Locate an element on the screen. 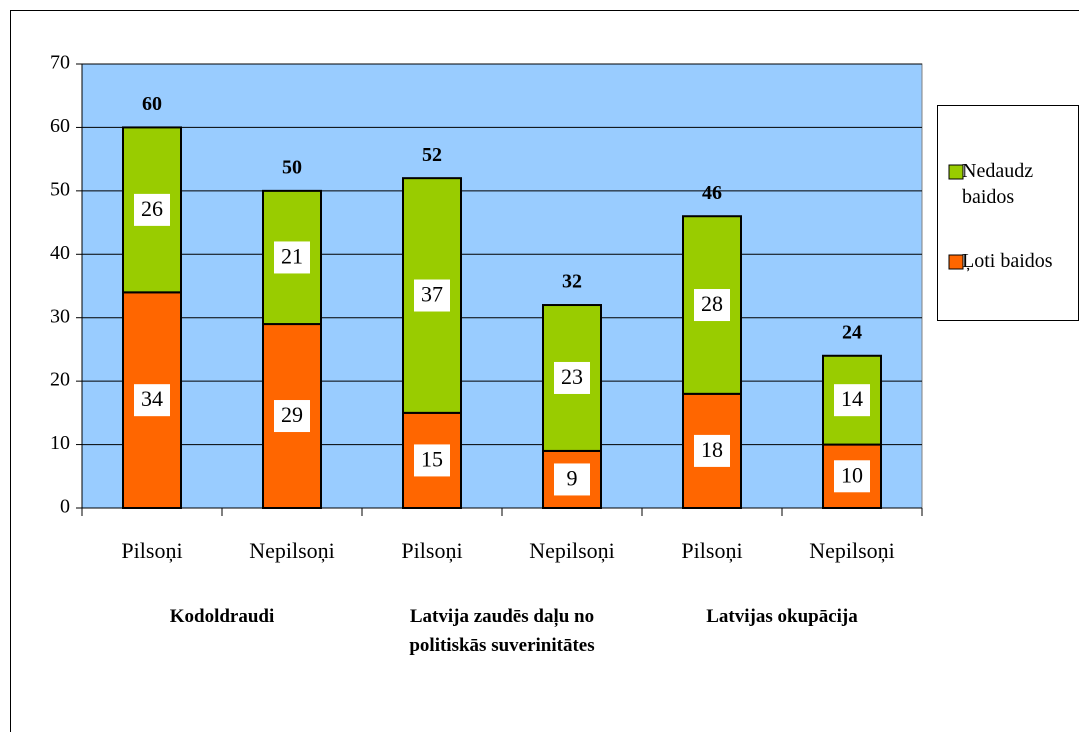  value-label: 23 is located at coordinates (572, 376).